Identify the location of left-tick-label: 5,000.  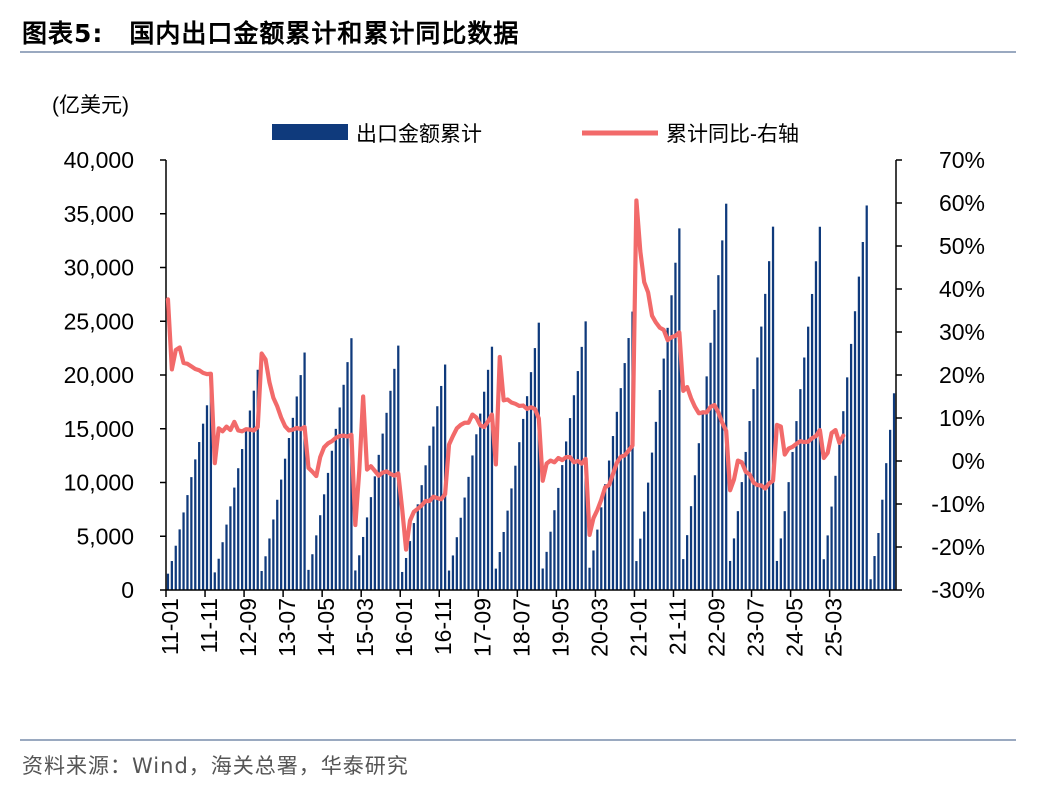
(105, 536).